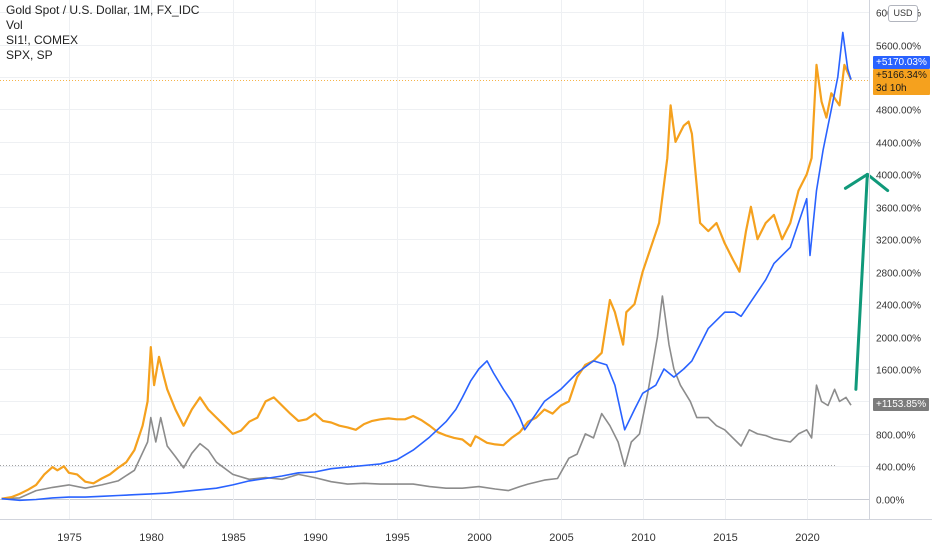  Describe the element at coordinates (866, 182) in the screenshot. I see `arrow-head` at that location.